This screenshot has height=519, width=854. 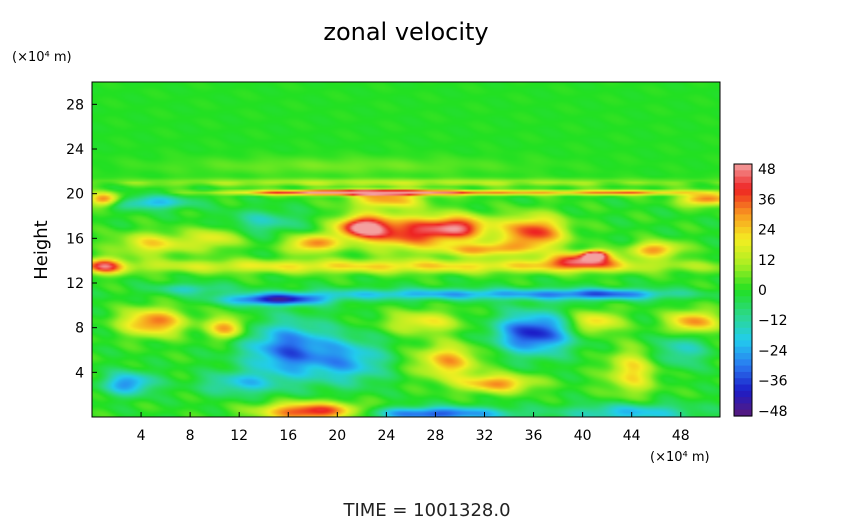 What do you see at coordinates (681, 436) in the screenshot?
I see `x-tick-label: 48` at bounding box center [681, 436].